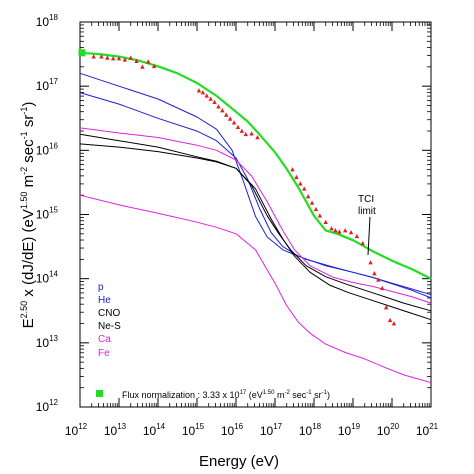  What do you see at coordinates (47, 406) in the screenshot?
I see `y-tick-label: 1012` at bounding box center [47, 406].